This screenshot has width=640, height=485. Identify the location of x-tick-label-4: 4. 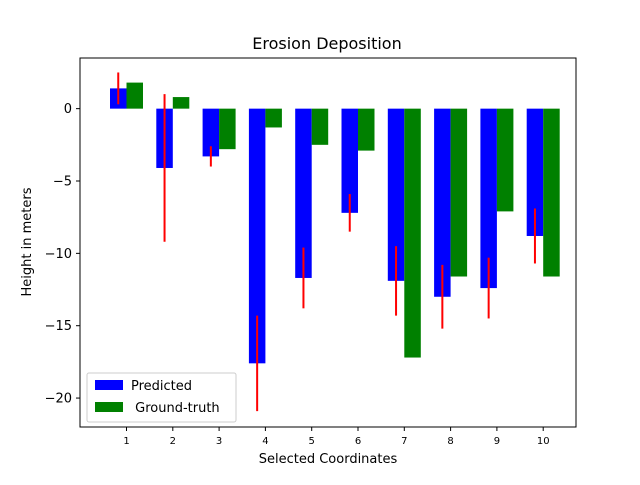
(265, 441).